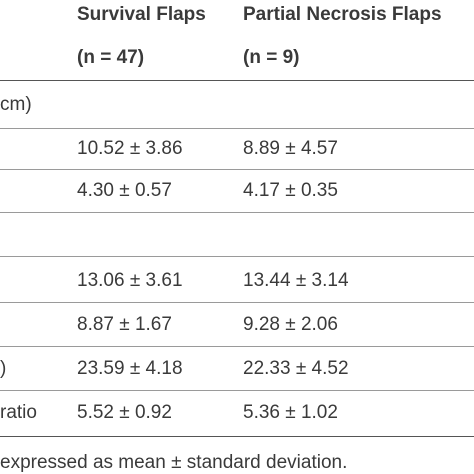 The width and height of the screenshot is (474, 474). What do you see at coordinates (3, 368) in the screenshot?
I see `row-label: )` at bounding box center [3, 368].